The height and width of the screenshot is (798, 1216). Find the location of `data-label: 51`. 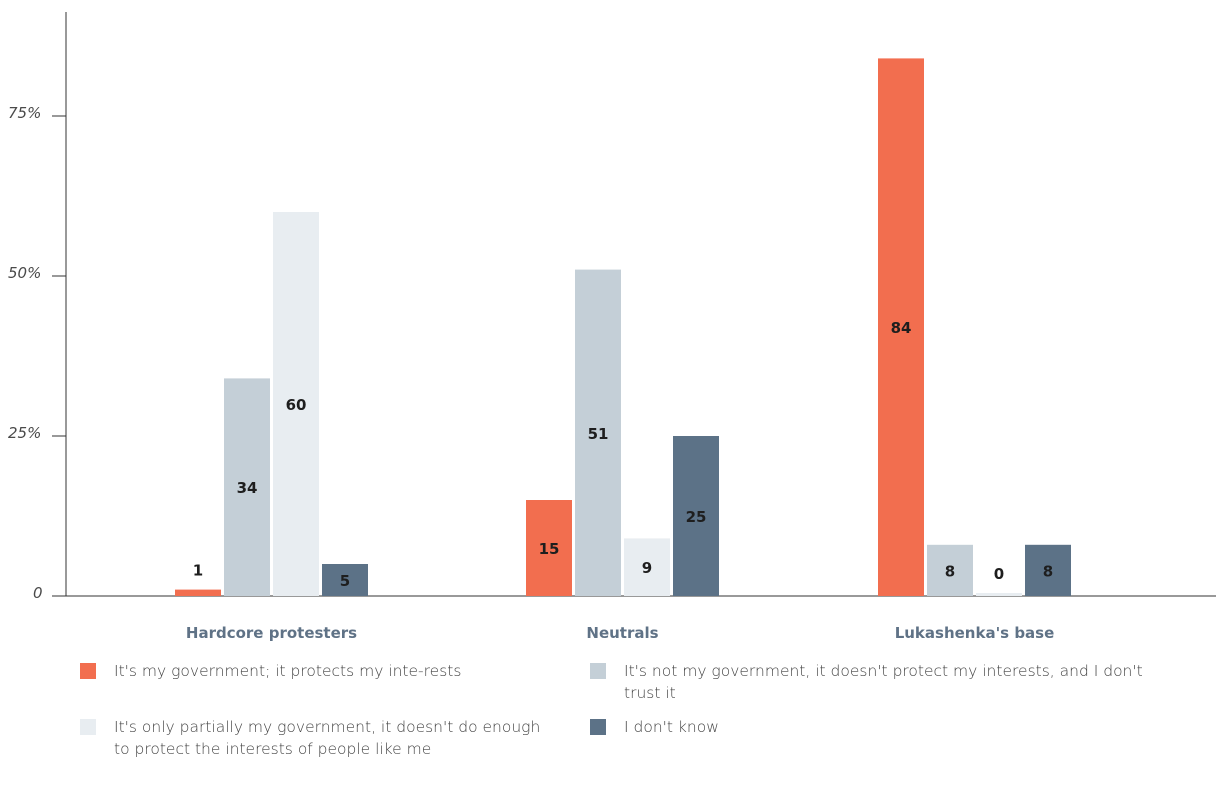

data-label: 51 is located at coordinates (598, 434).